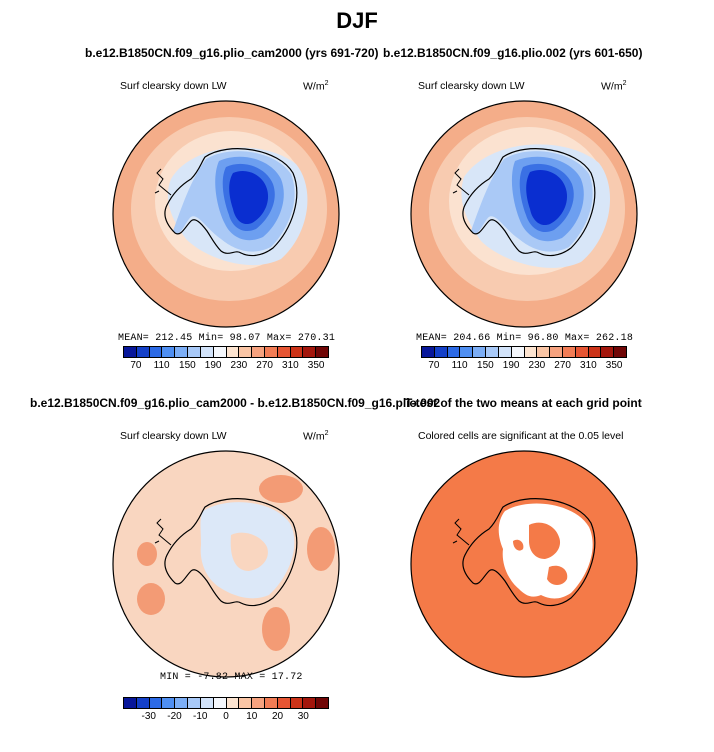  I want to click on colorbar-tick-label: 0, so click(226, 716).